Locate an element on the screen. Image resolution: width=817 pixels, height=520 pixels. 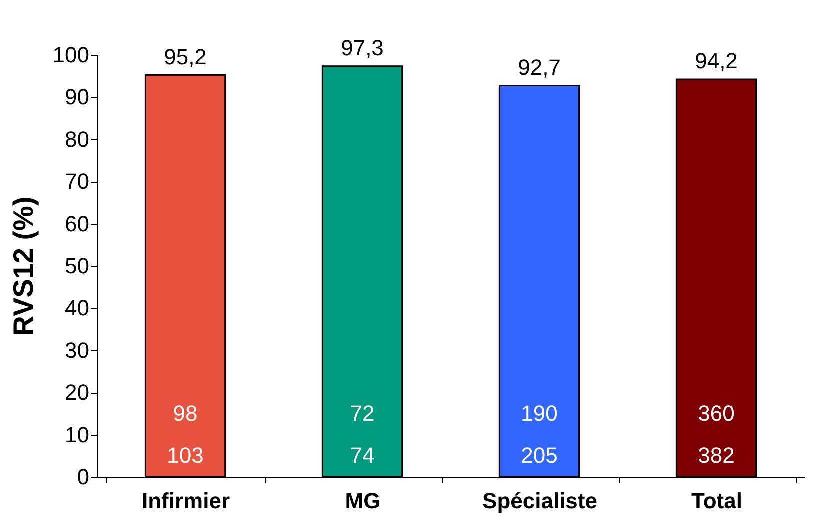
y-tick-label: 90 is located at coordinates (77, 97).